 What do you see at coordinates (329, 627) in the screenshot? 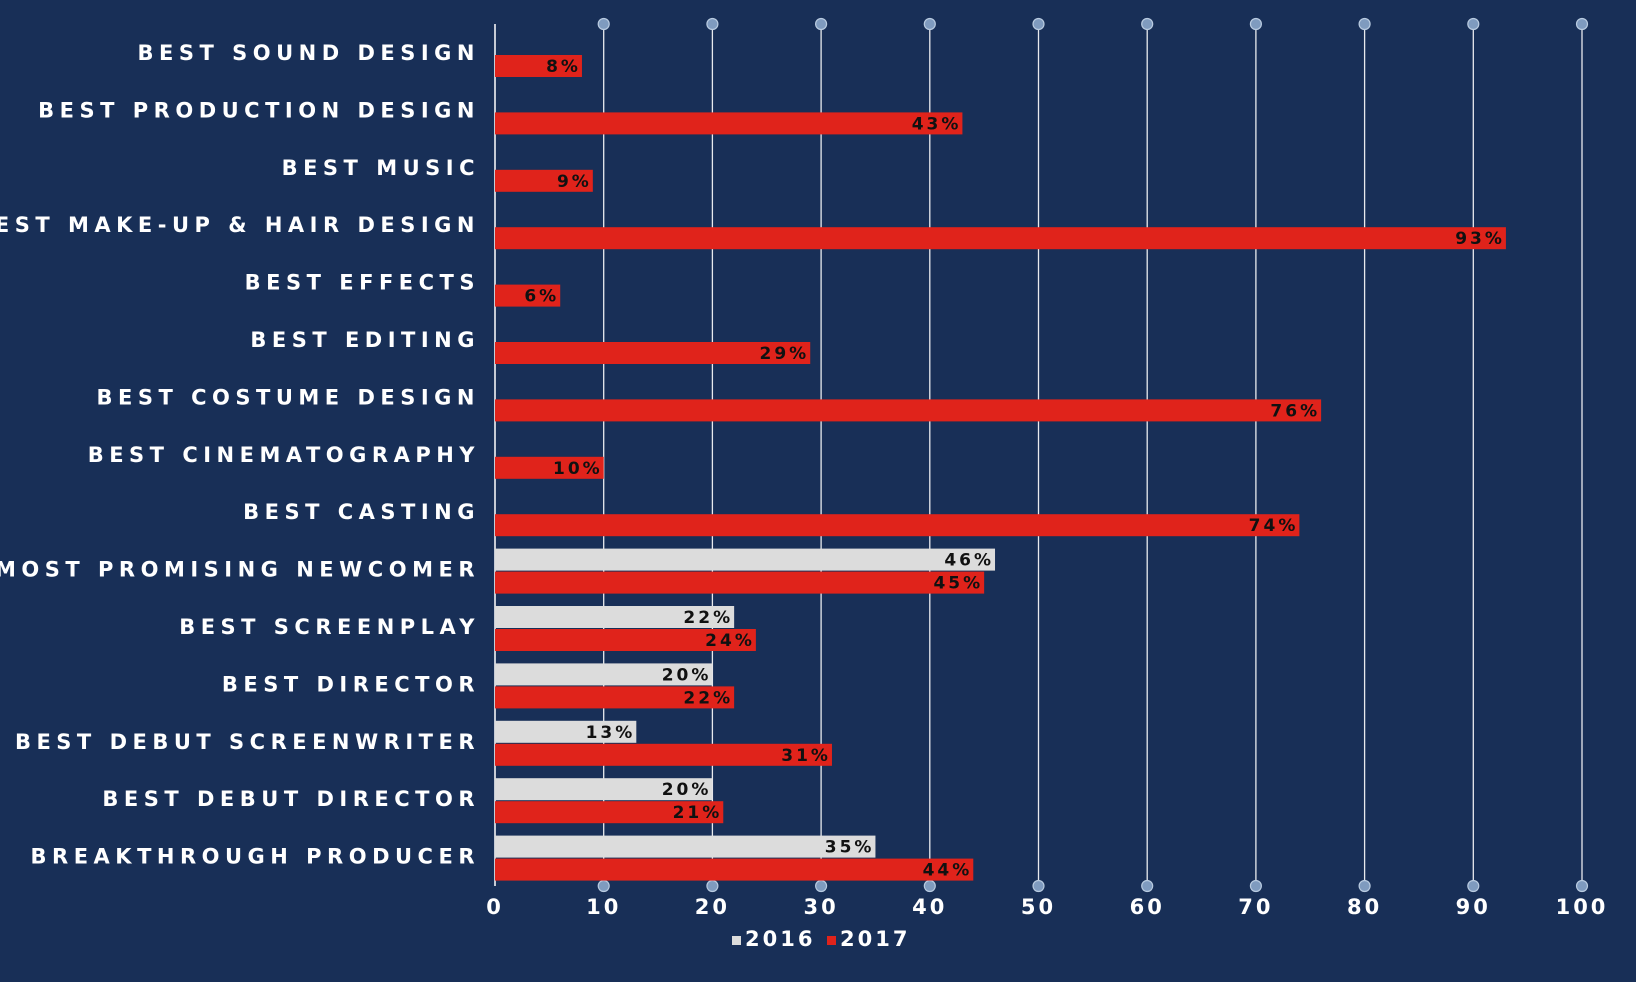
I see `category-label: BEST SCREENPLAY` at bounding box center [329, 627].